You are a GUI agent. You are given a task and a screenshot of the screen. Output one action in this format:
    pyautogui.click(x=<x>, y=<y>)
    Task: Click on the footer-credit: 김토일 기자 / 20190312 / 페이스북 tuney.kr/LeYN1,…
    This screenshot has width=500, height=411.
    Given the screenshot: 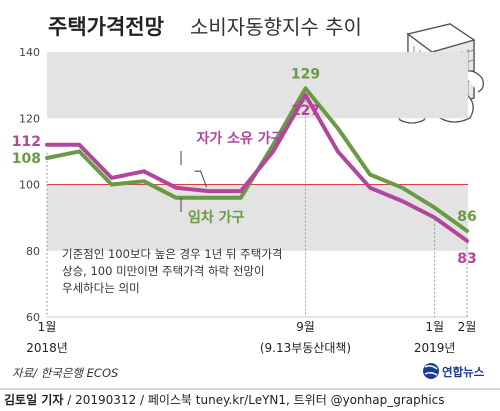 What is the action you would take?
    pyautogui.click(x=224, y=399)
    